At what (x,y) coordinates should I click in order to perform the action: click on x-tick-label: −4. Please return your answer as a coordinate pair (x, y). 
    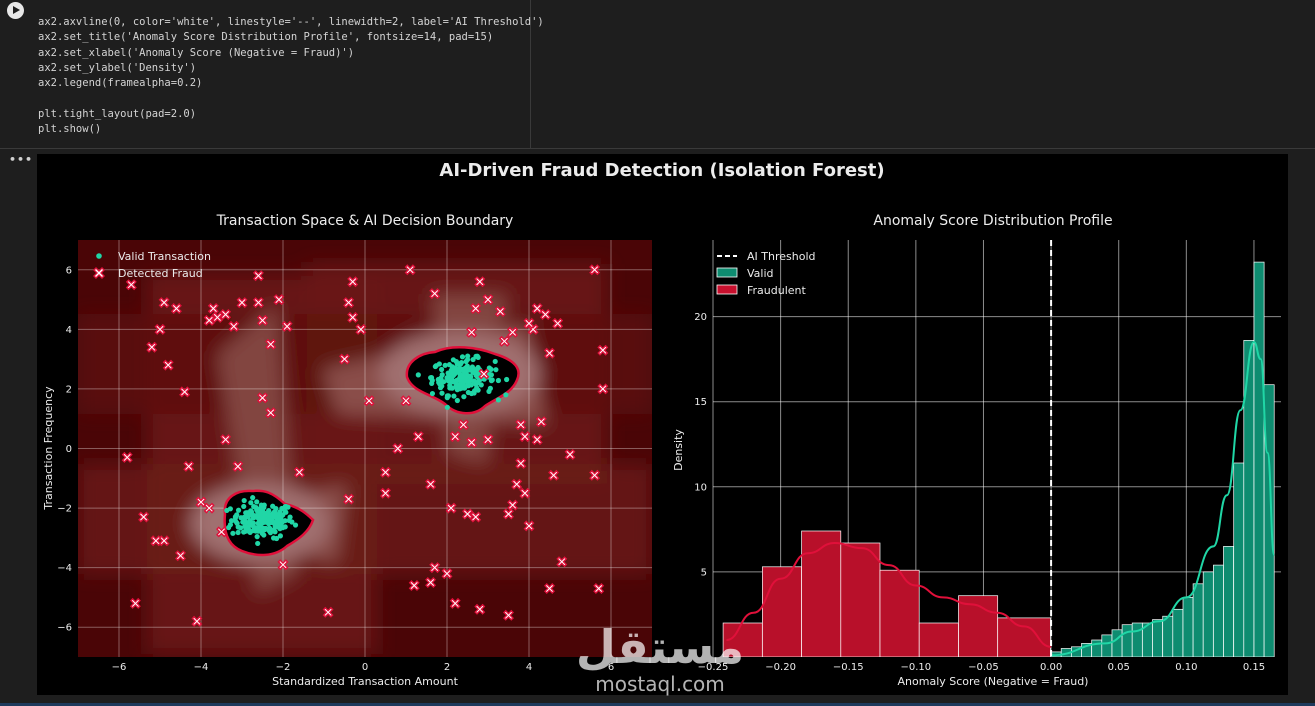
    Looking at the image, I should click on (201, 667).